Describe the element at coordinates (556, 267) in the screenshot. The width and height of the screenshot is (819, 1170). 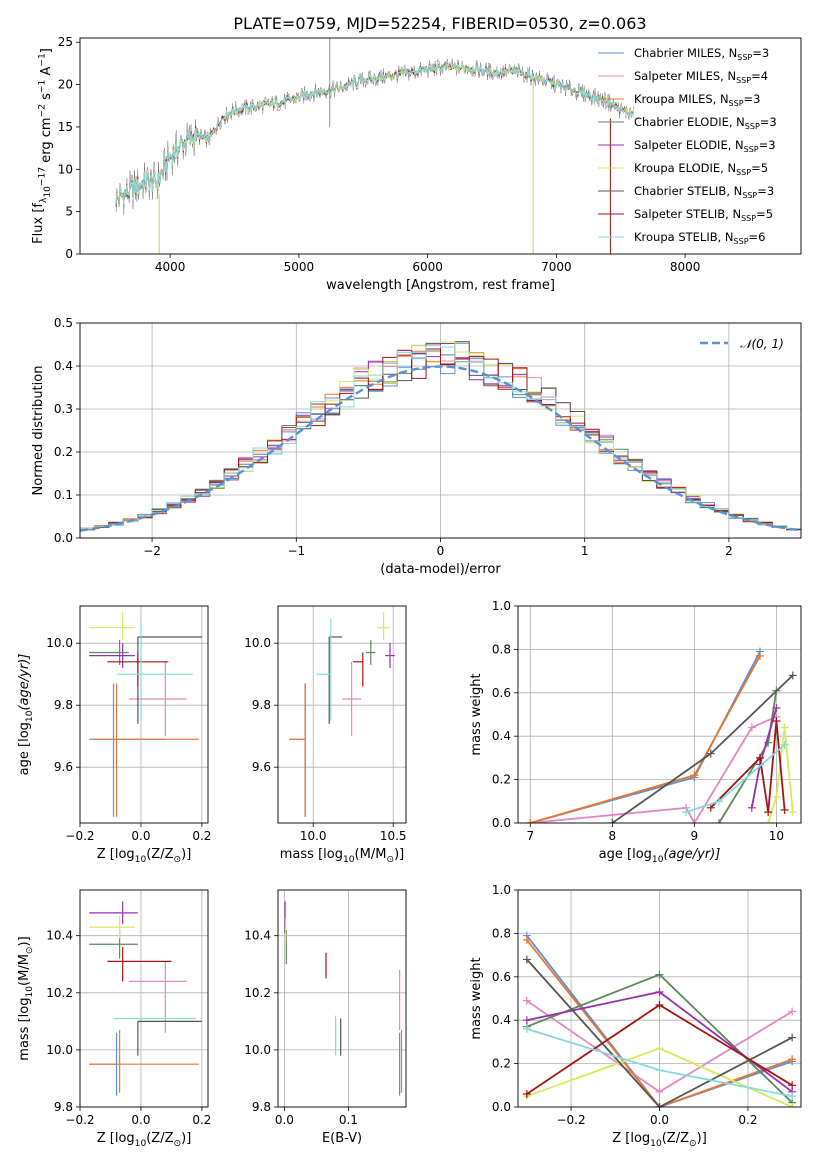
I see `x-tick-label: 7000` at that location.